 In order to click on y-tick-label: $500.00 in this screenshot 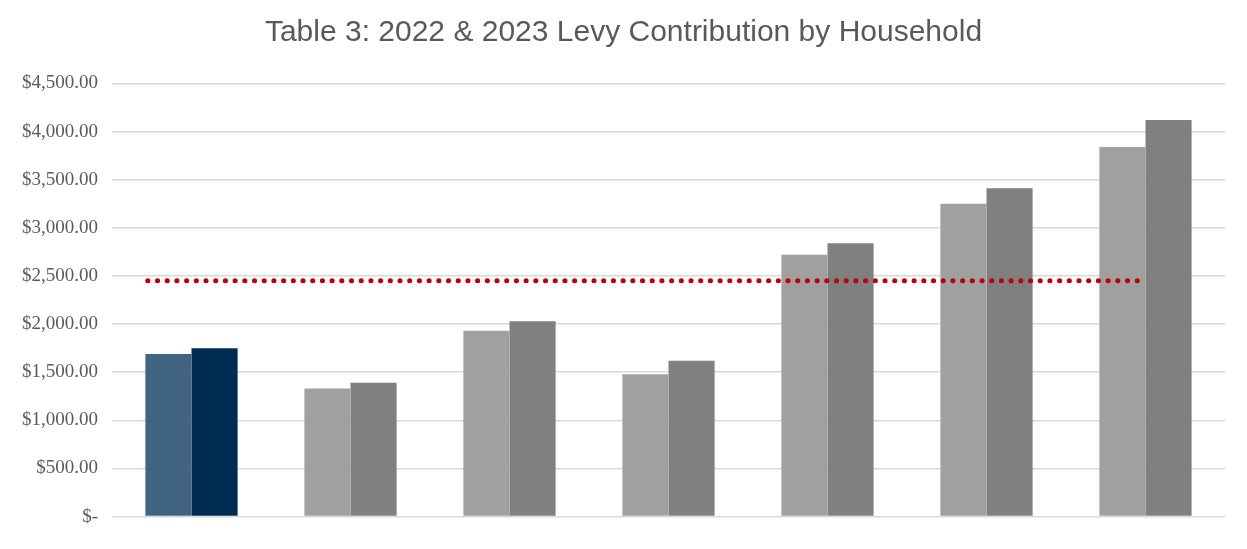, I will do `click(67, 467)`.